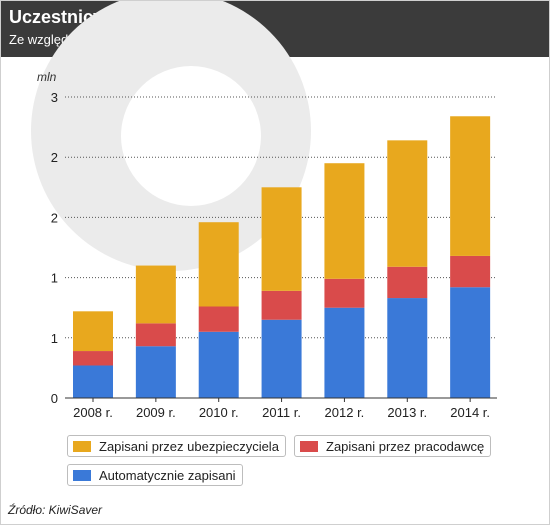 This screenshot has height=525, width=550. I want to click on x-tick-label: 2008 r., so click(93, 412).